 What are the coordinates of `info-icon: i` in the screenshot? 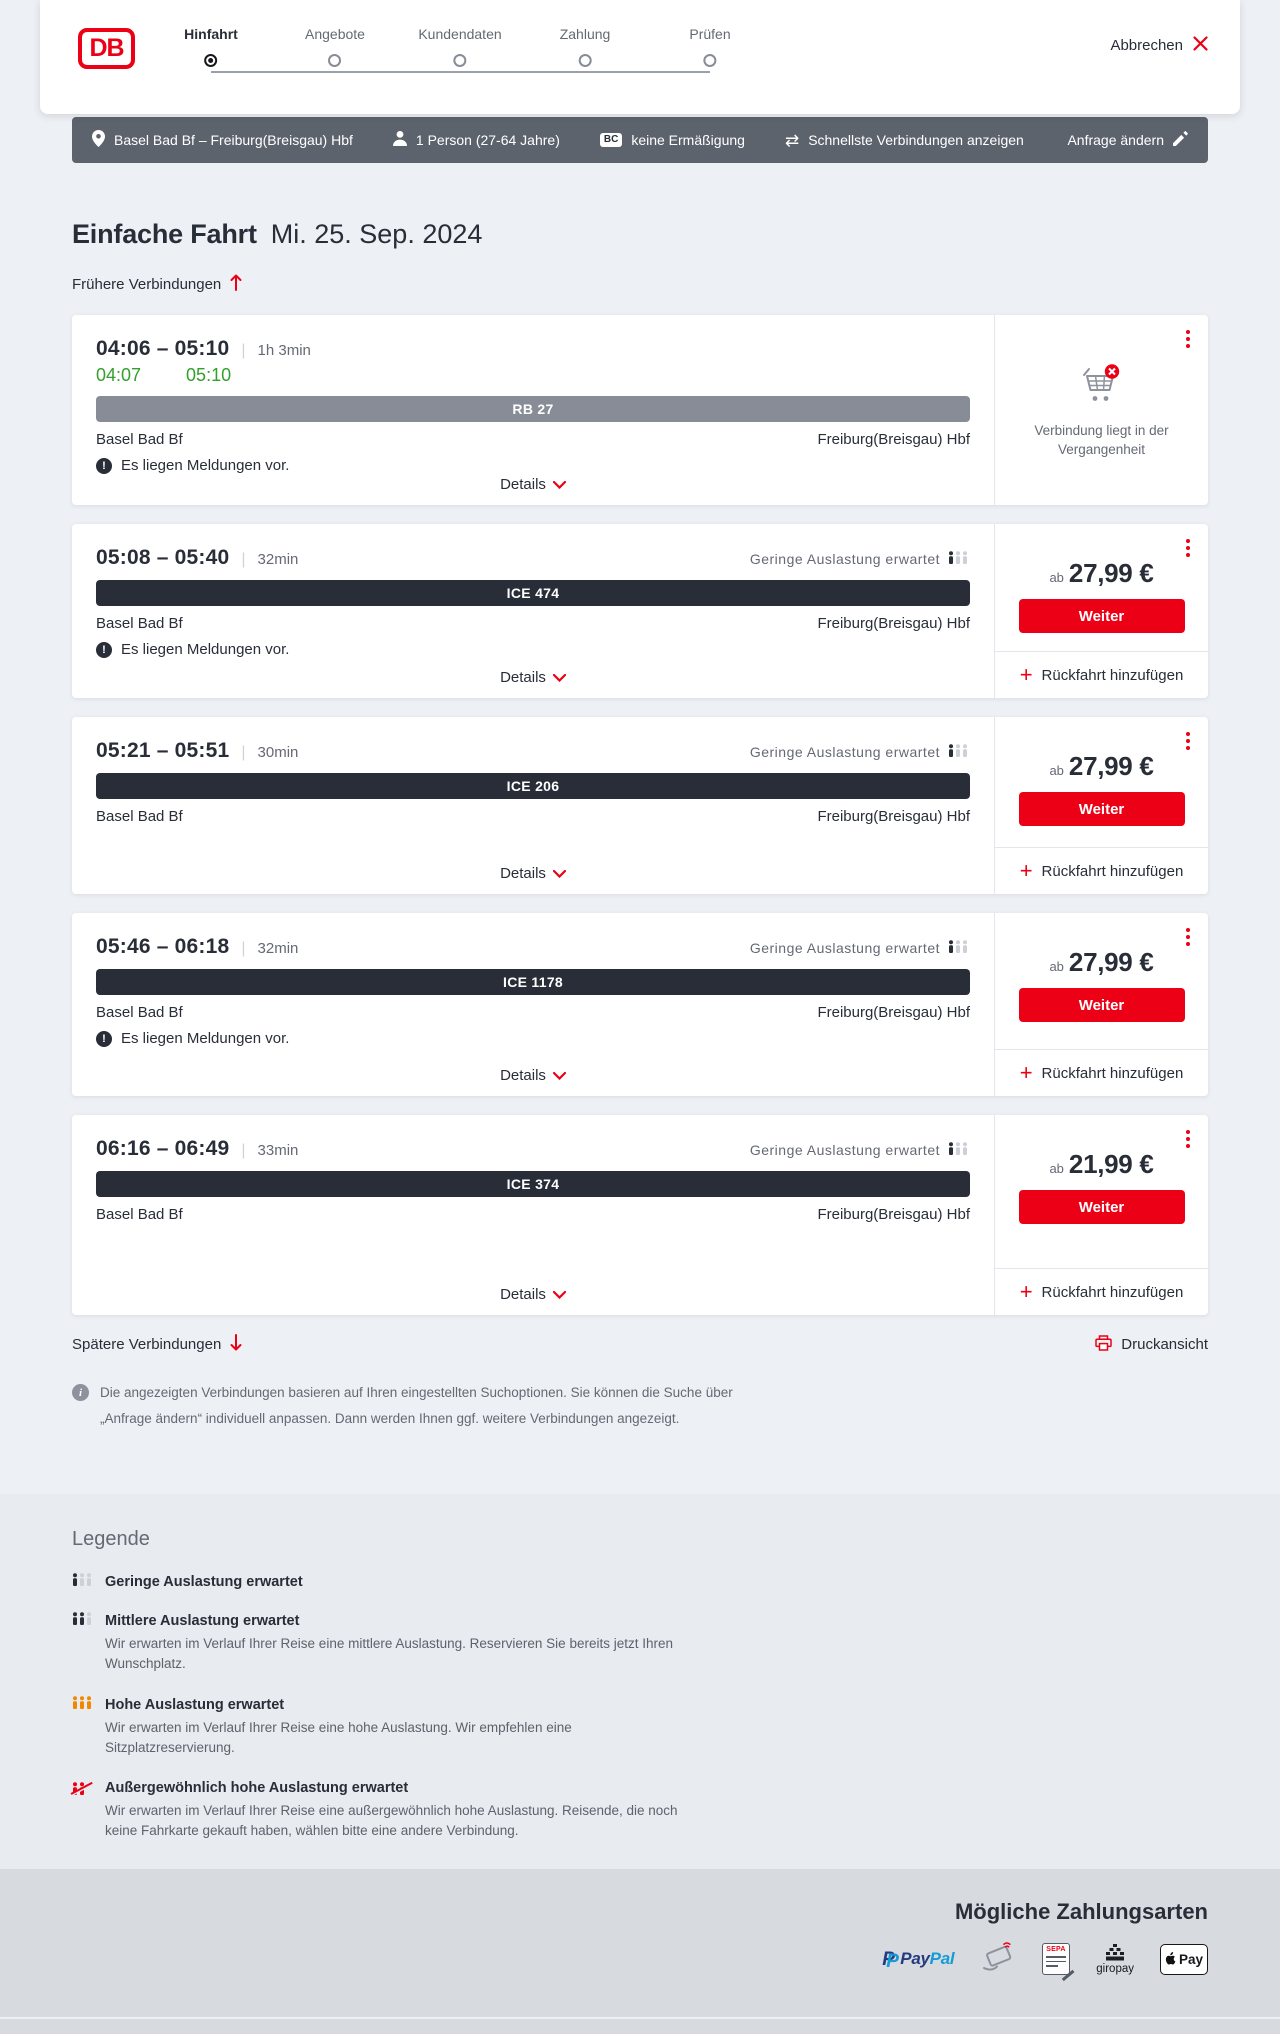 It's located at (80, 1392).